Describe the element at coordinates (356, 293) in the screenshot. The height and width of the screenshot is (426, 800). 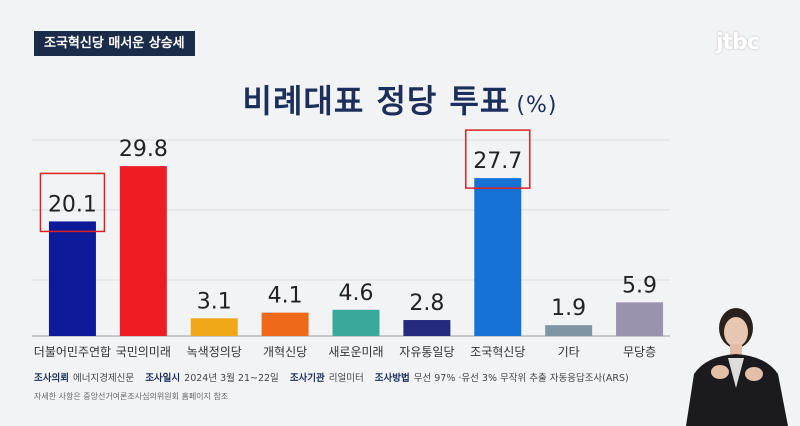
I see `value-label-4: 4.6` at that location.